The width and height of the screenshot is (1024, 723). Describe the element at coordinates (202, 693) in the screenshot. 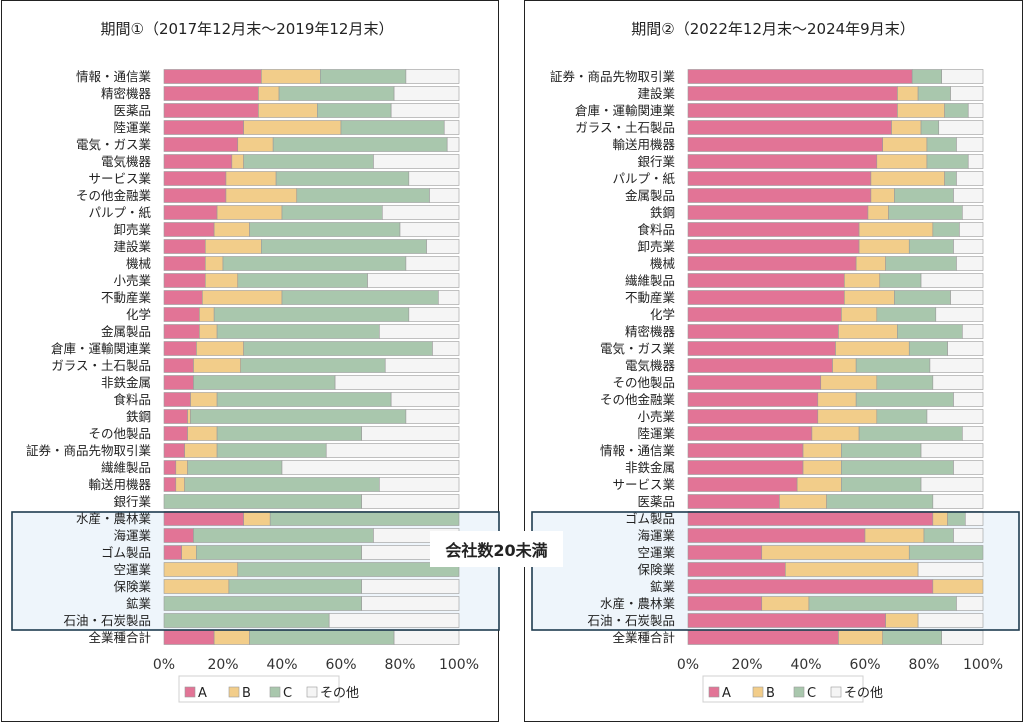

I see `legend-label: A` at that location.